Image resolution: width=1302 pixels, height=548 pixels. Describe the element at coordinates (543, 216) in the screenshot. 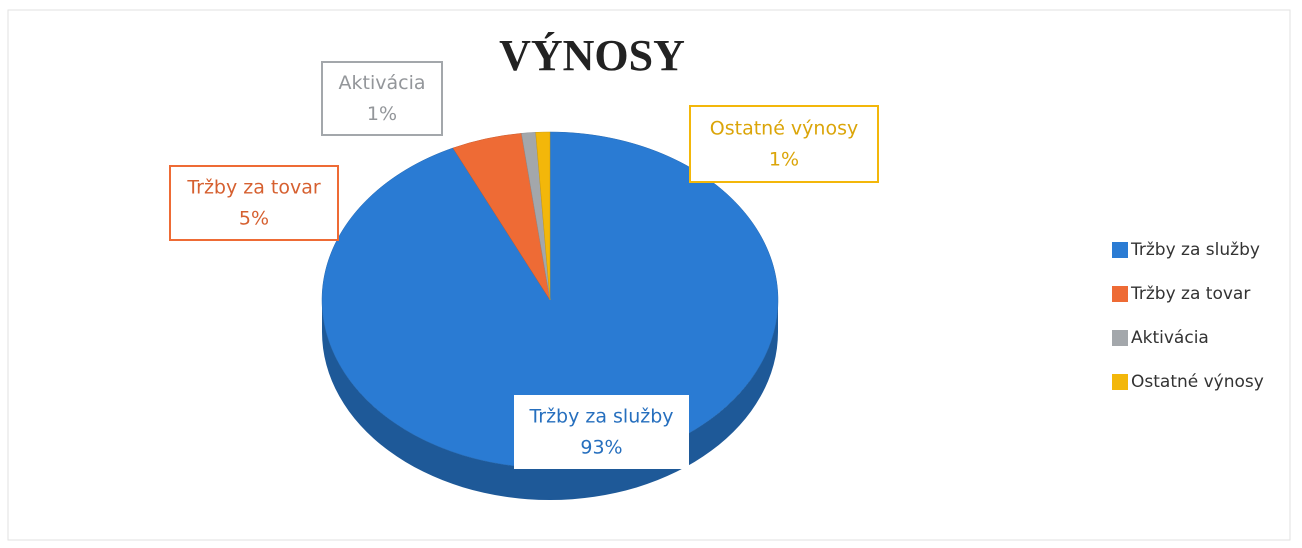

I see `pie-slice` at that location.